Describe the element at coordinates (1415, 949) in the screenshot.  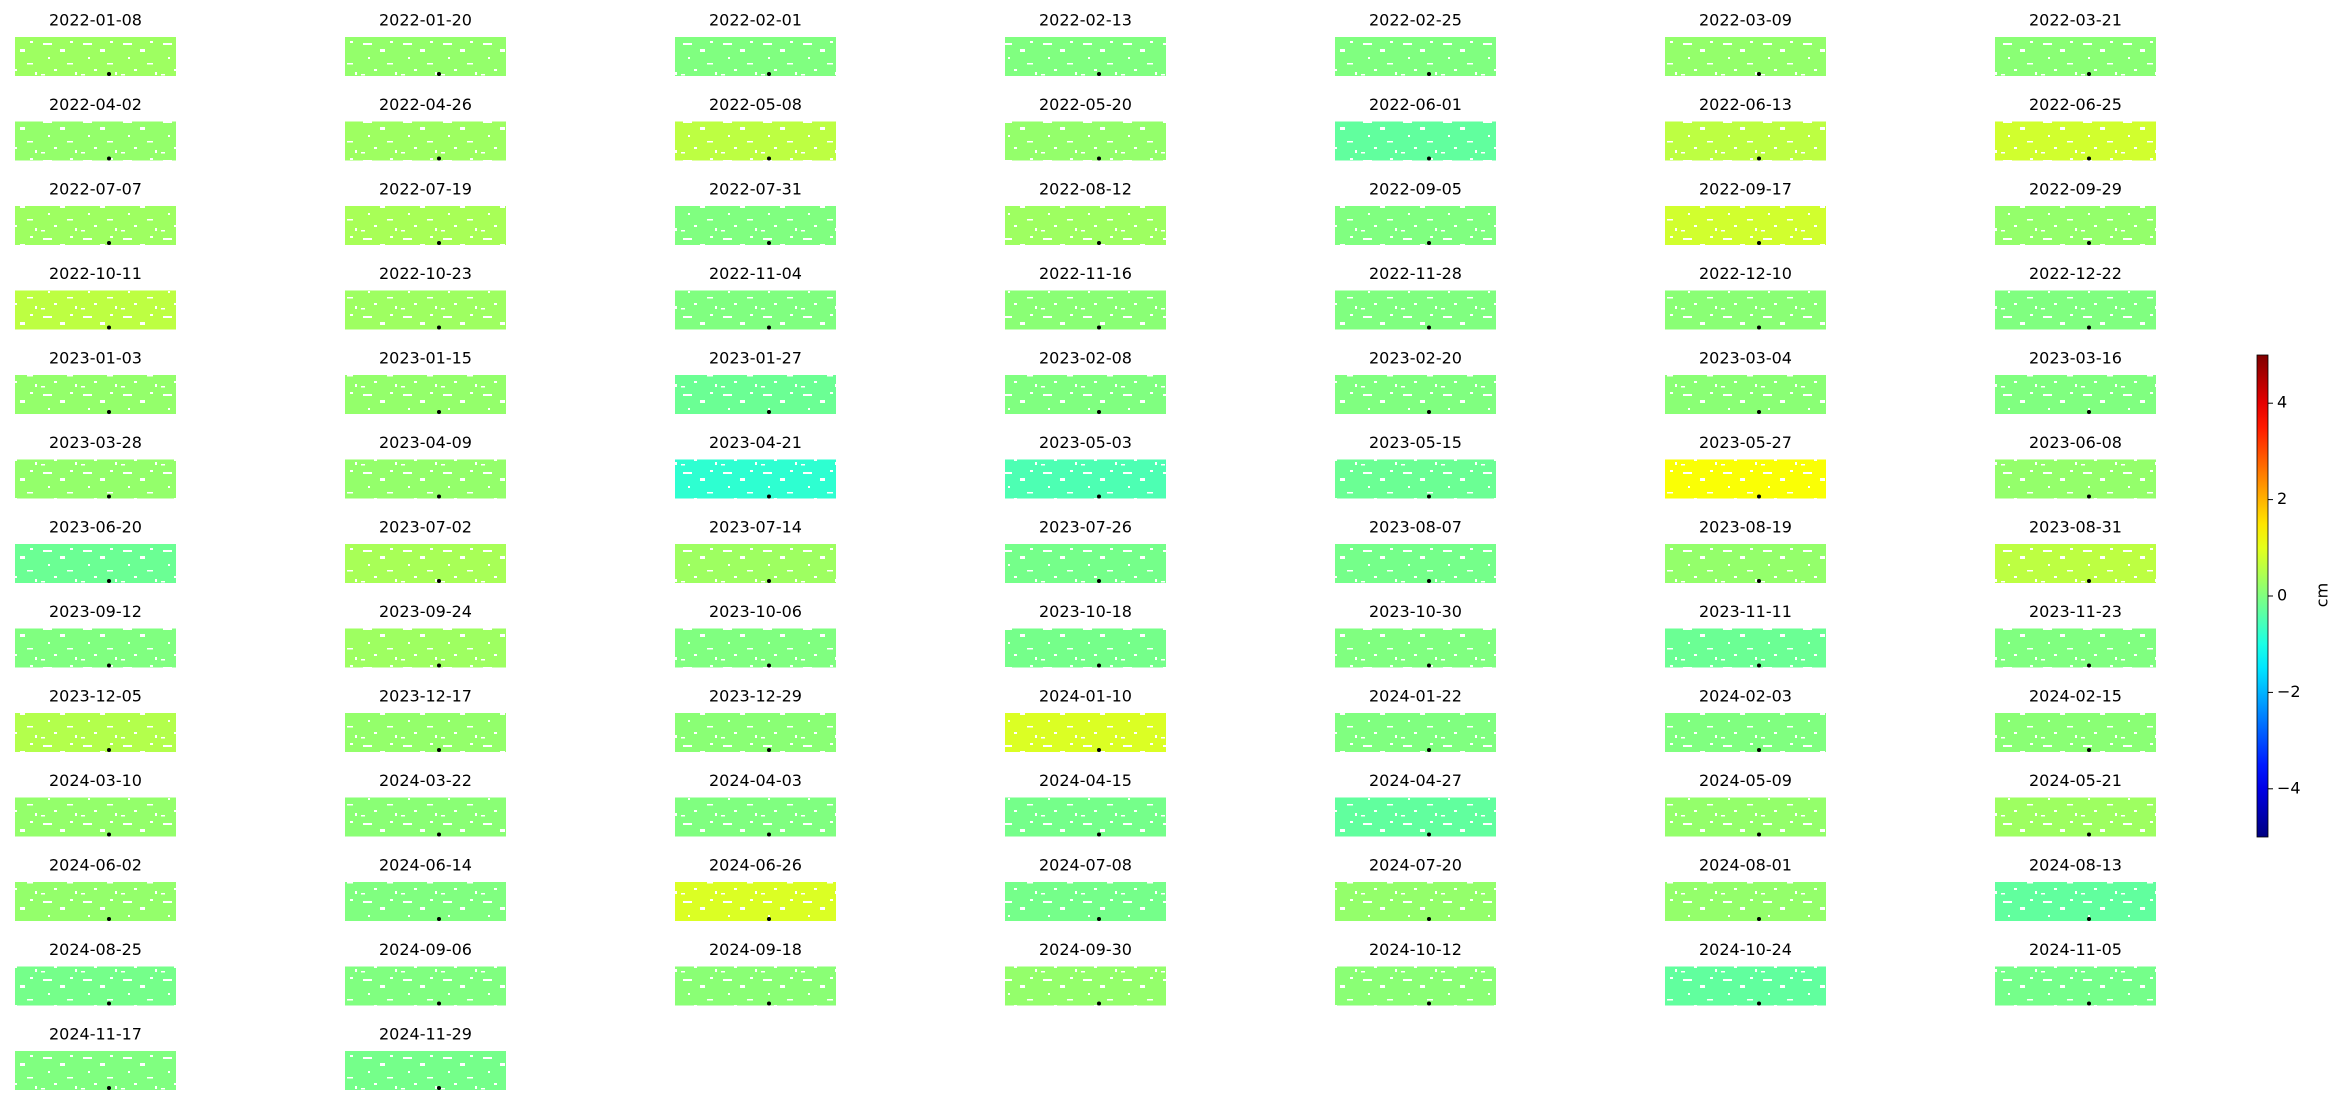
I see `panel-title: 2024-10-12` at that location.